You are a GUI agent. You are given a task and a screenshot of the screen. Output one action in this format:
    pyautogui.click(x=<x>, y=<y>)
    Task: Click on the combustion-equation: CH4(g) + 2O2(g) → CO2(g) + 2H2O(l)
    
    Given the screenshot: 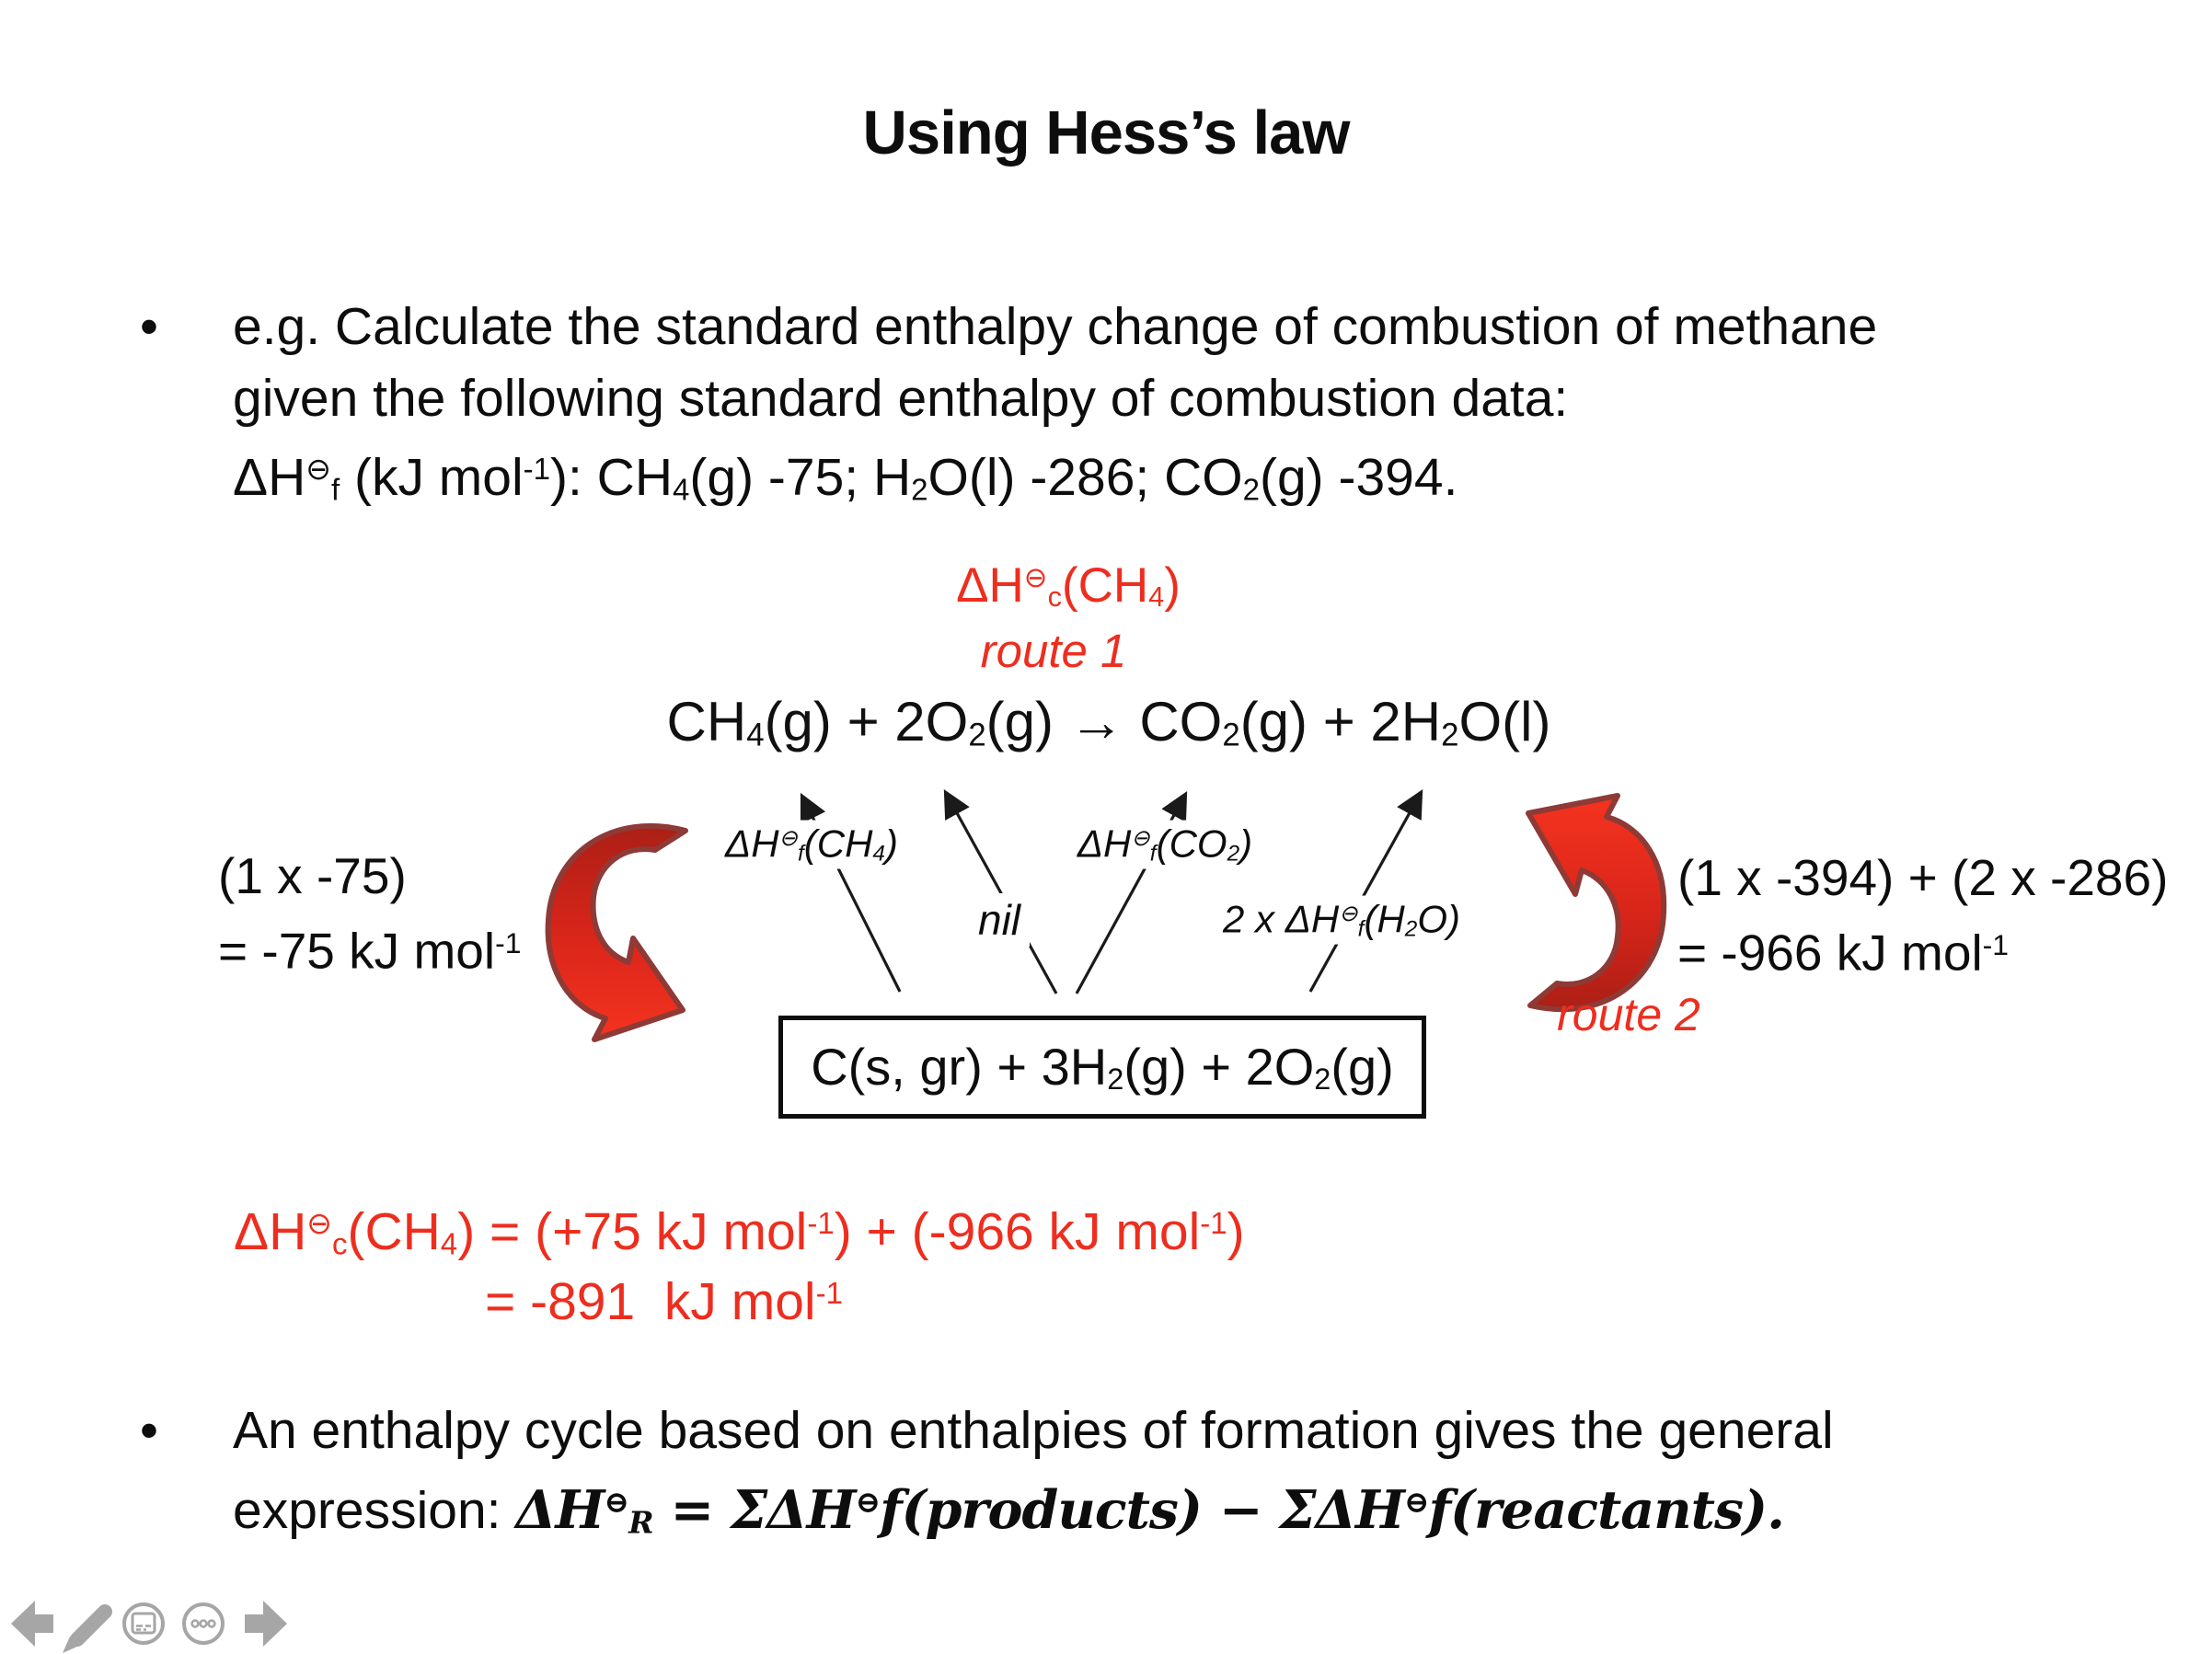 What is the action you would take?
    pyautogui.click(x=1108, y=722)
    